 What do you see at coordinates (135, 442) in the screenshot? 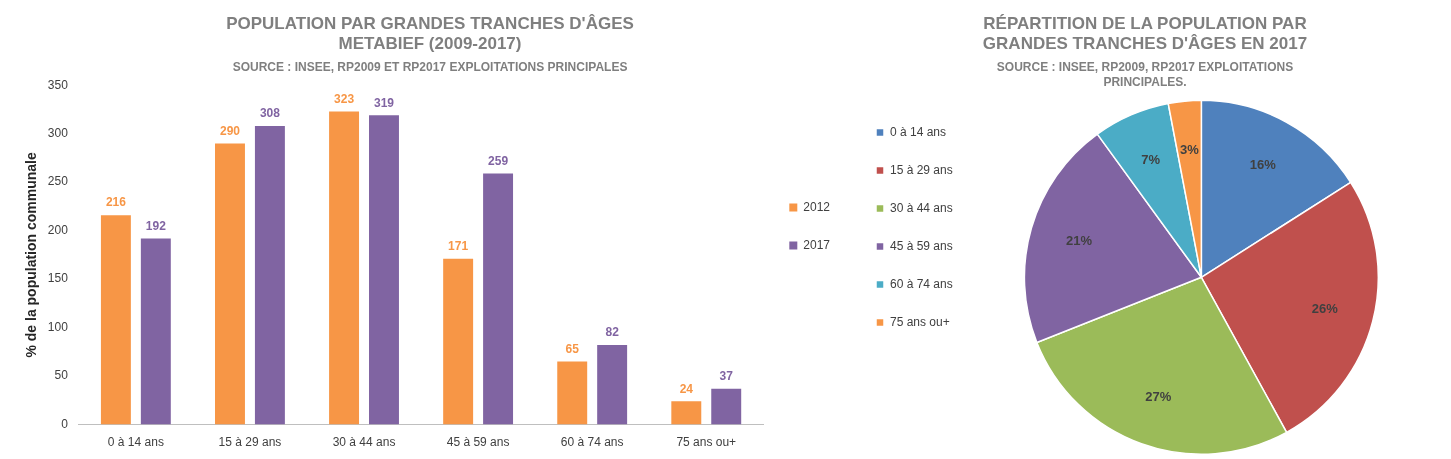
I see `x-tick-label: 0 à 14 ans` at bounding box center [135, 442].